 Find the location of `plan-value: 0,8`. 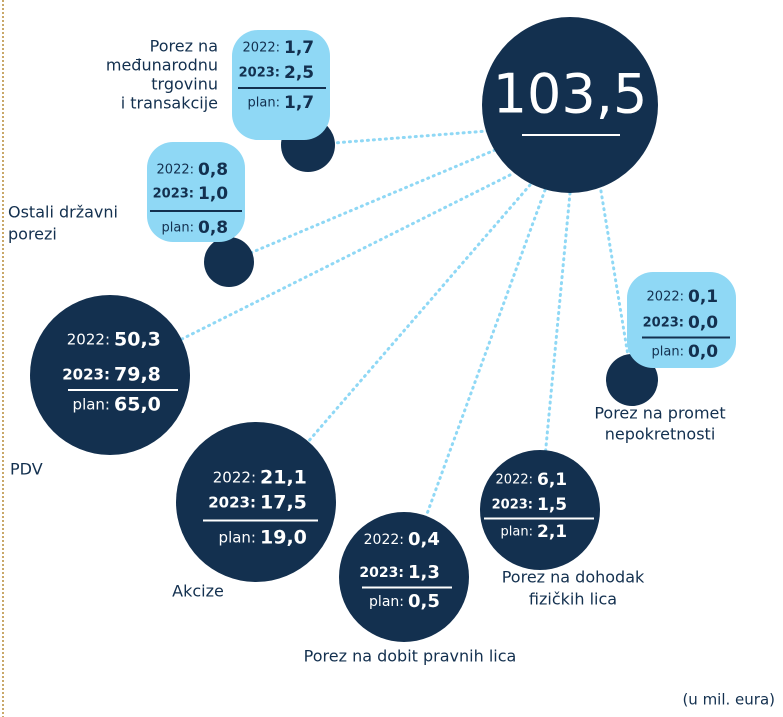

plan-value: 0,8 is located at coordinates (213, 228).